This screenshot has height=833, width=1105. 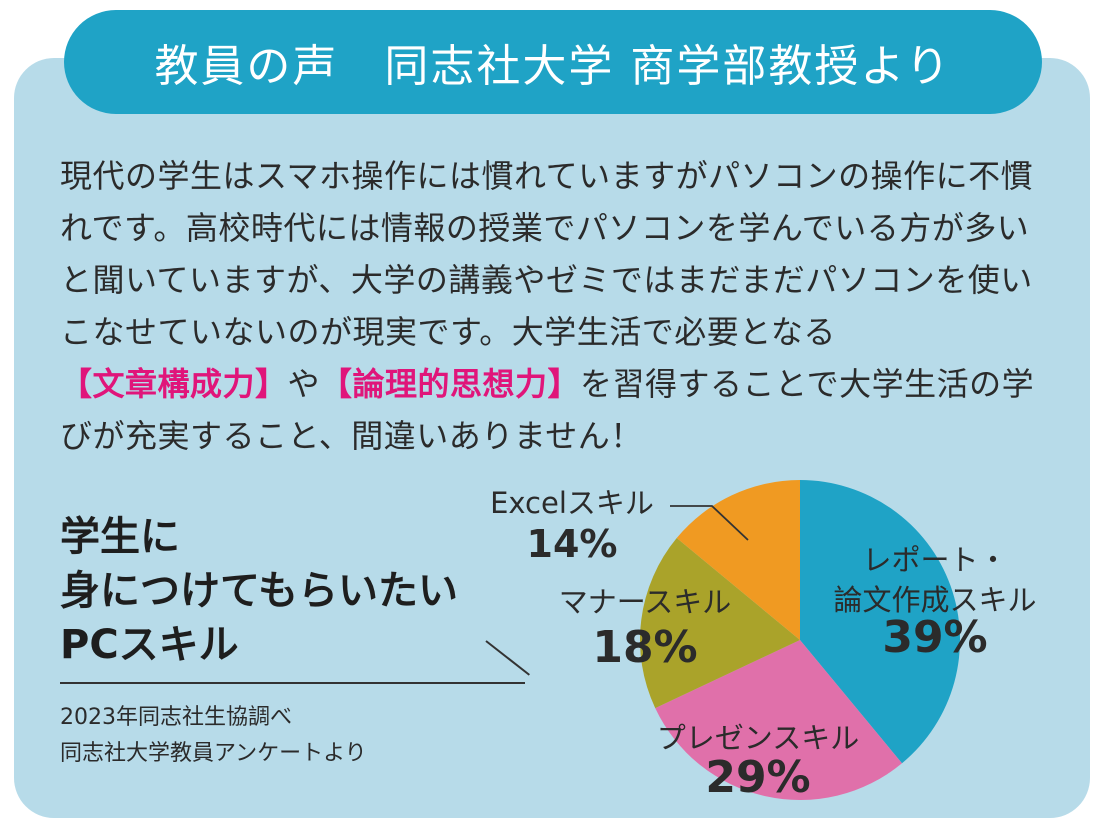 I want to click on source-line-1: 2023年同志社生協調べ, so click(x=176, y=717).